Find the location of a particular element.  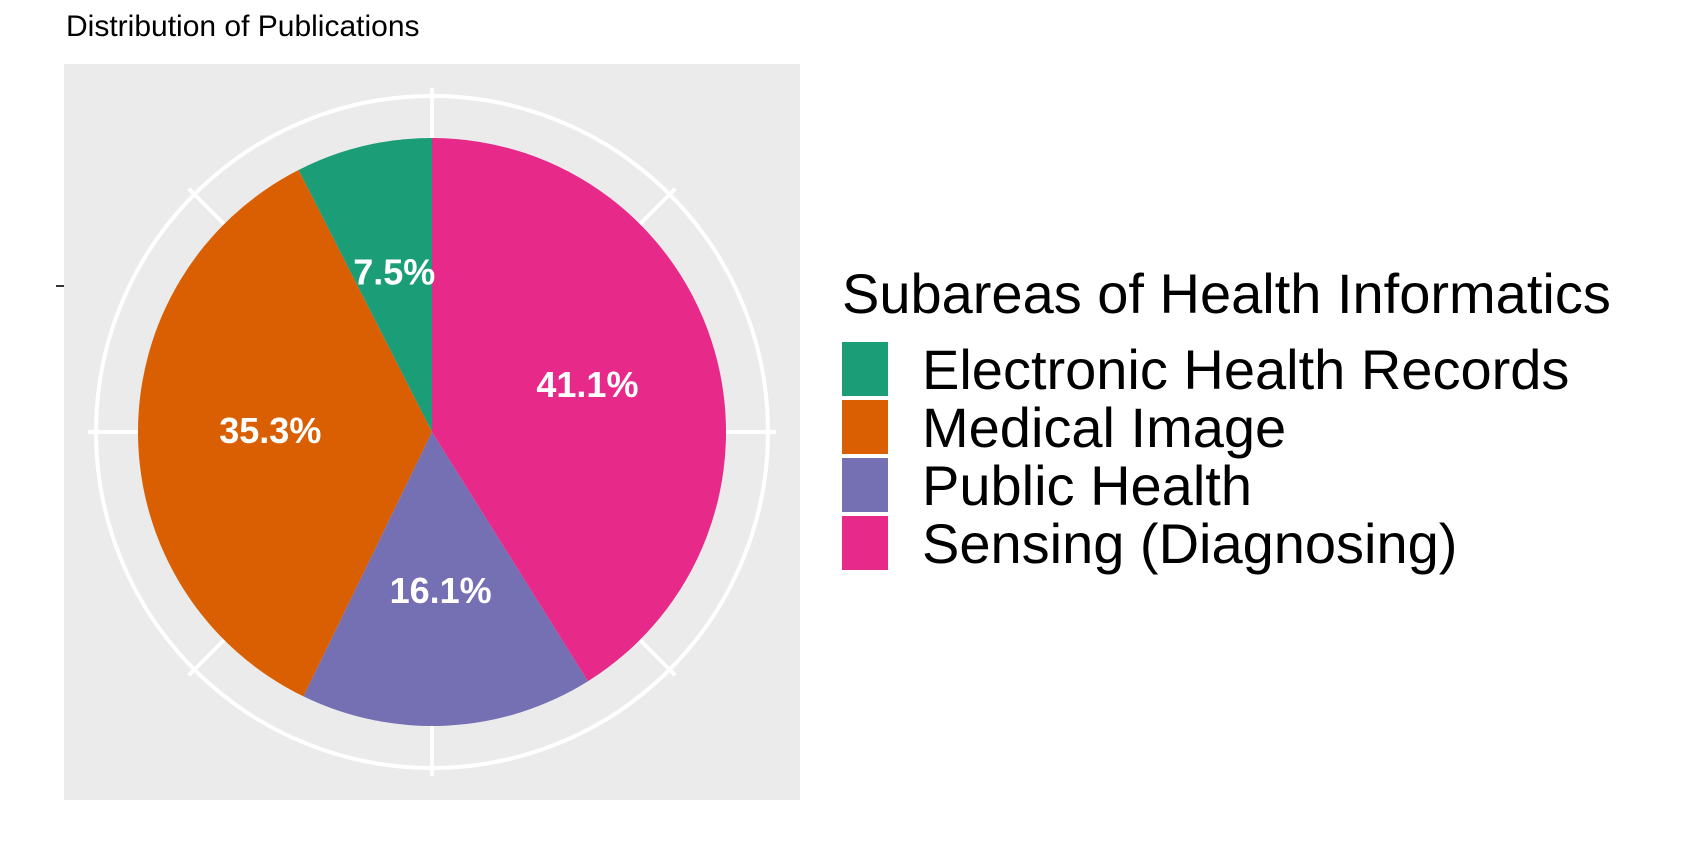

legend-item: Public Health is located at coordinates (1226, 485).